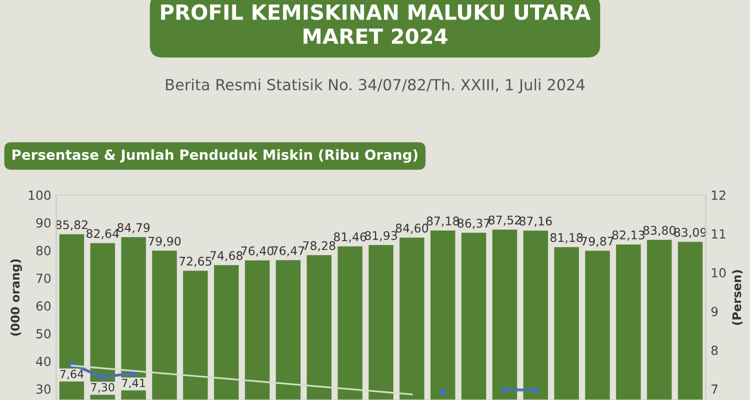 The width and height of the screenshot is (750, 400). Describe the element at coordinates (319, 246) in the screenshot. I see `data-label: 78,28` at that location.